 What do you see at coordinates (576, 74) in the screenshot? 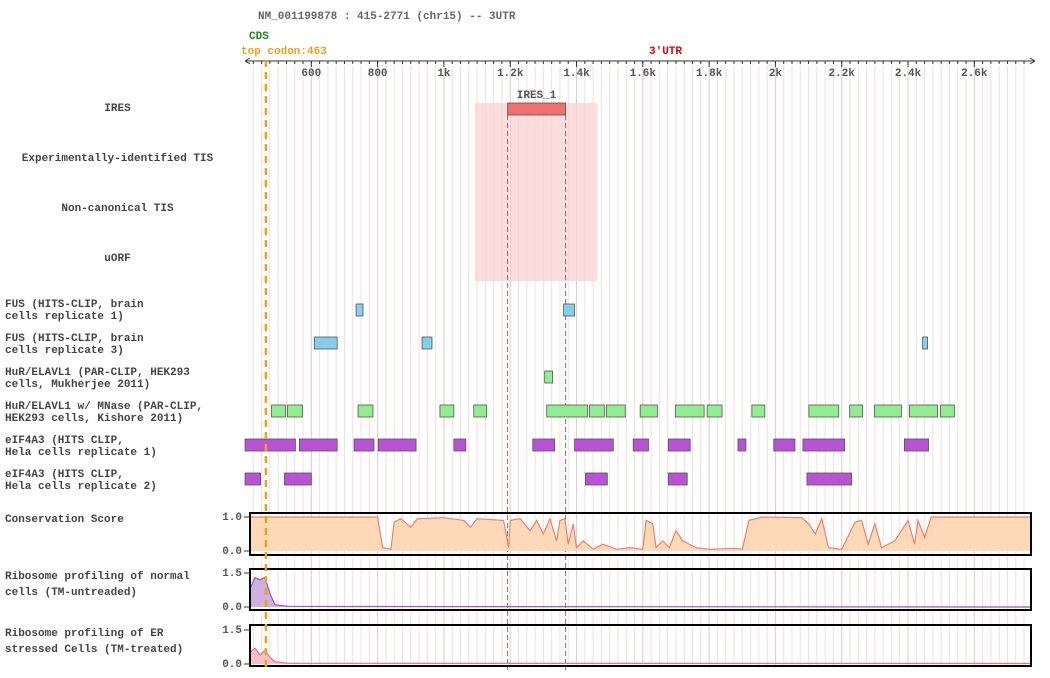
I see `x-tick-label: 1.4k` at bounding box center [576, 74].